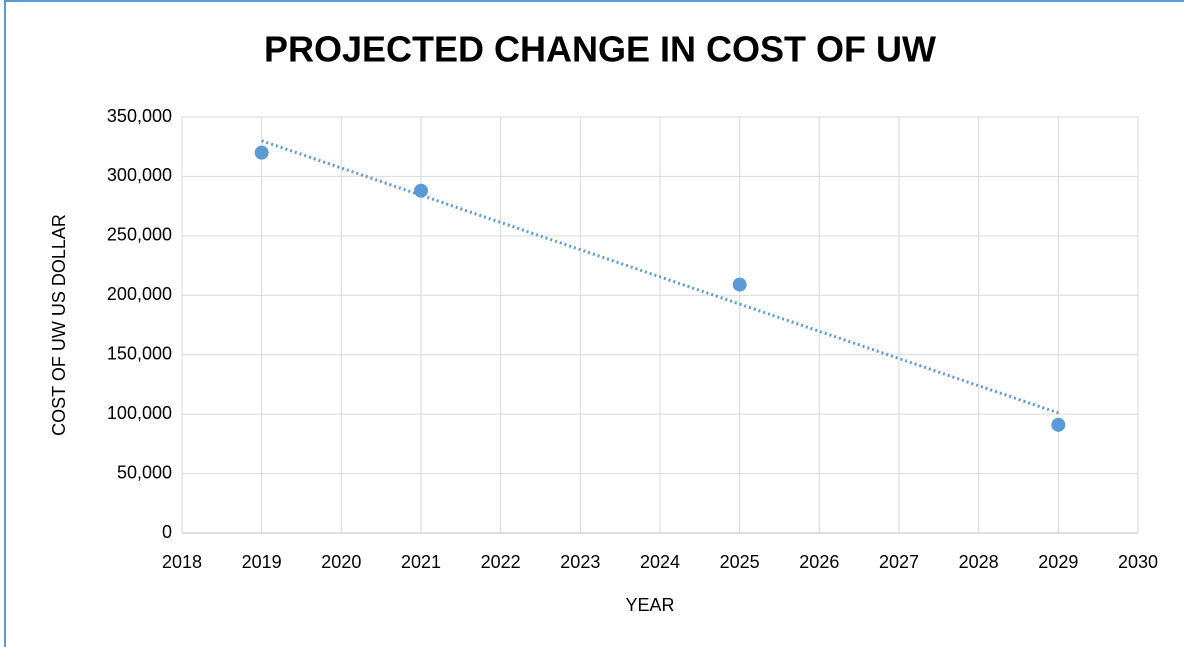  Describe the element at coordinates (139, 116) in the screenshot. I see `y-tick-label: 350,000` at that location.